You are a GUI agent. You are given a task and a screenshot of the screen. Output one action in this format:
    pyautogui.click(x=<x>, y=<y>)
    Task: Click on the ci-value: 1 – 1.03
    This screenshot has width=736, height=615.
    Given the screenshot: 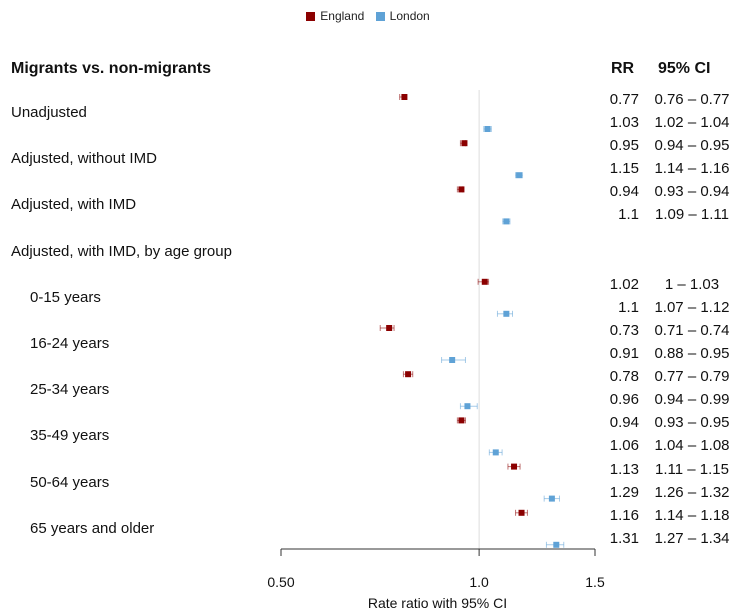 What is the action you would take?
    pyautogui.click(x=692, y=284)
    